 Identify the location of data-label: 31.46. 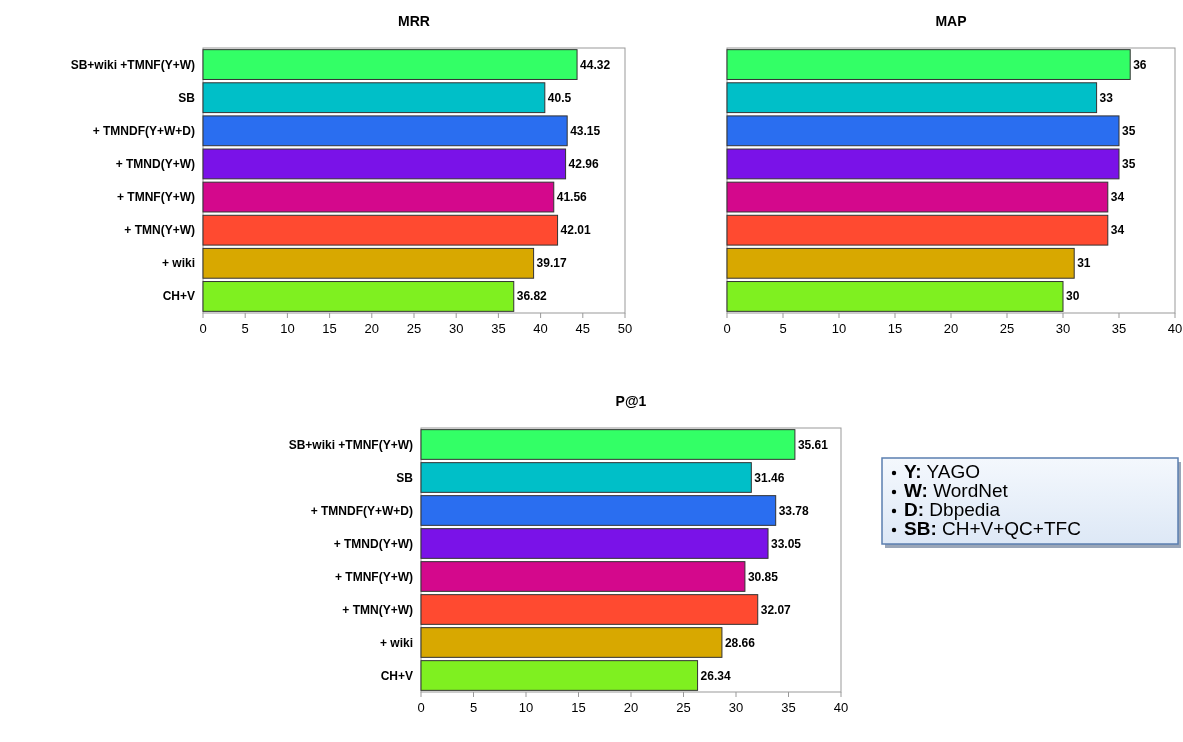
(769, 477).